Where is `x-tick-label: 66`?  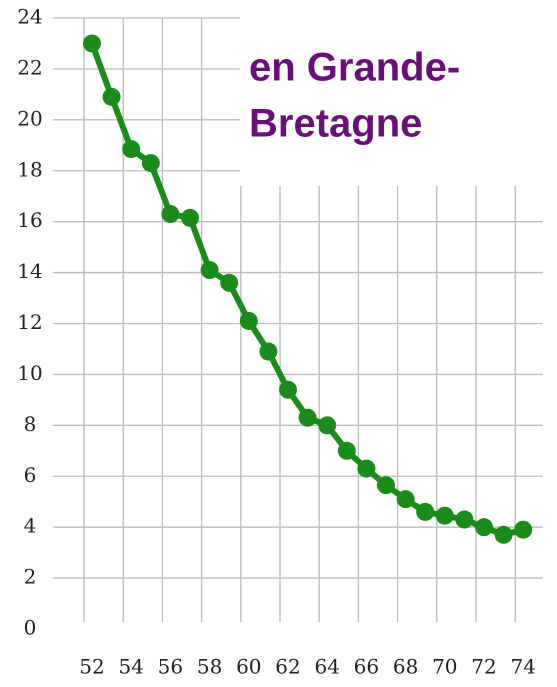
x-tick-label: 66 is located at coordinates (366, 667).